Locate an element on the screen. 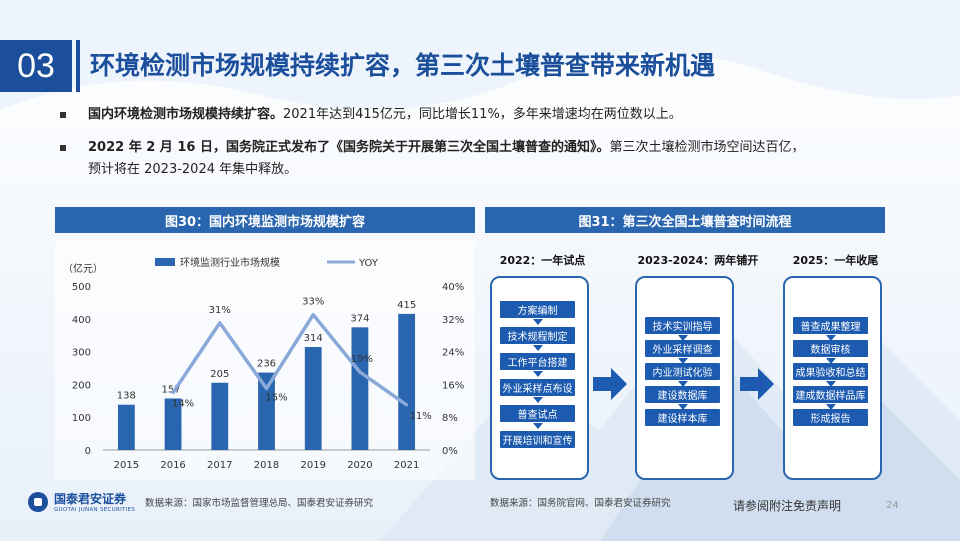 This screenshot has width=960, height=541. bar-value-label: 138 is located at coordinates (126, 396).